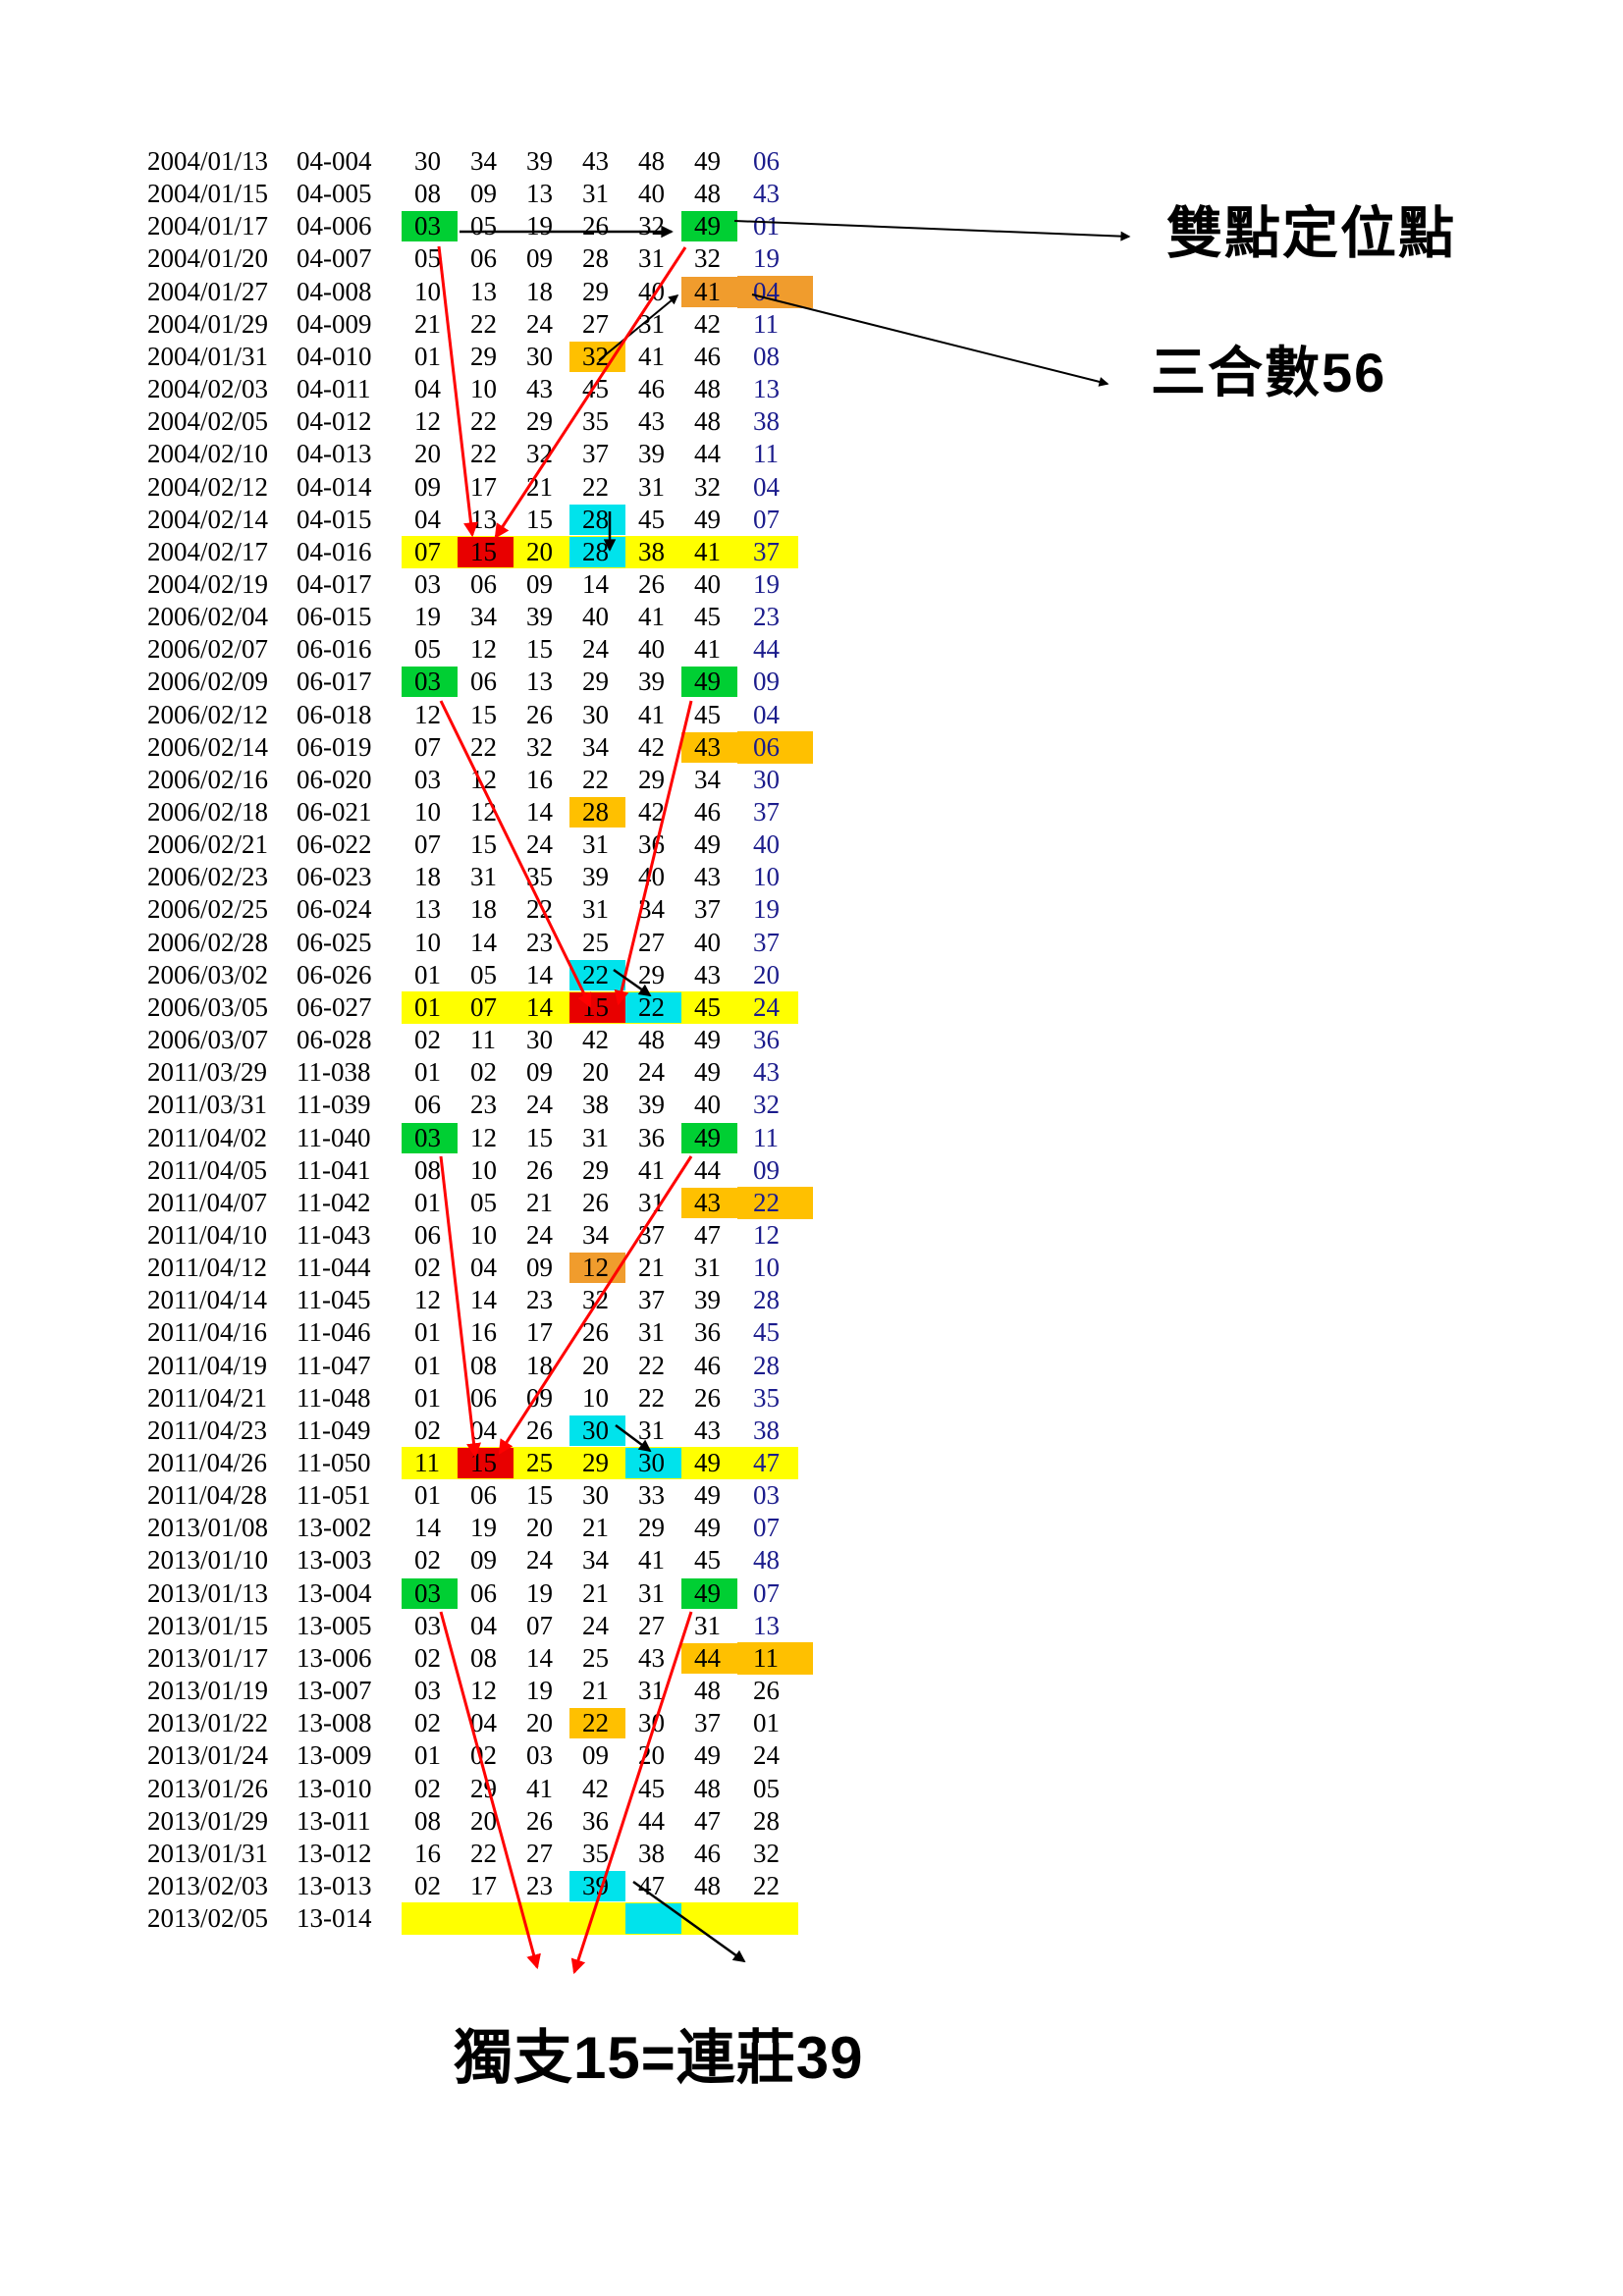 The image size is (1623, 2296). I want to click on special-number-cell-highlight-gold: 06, so click(775, 747).